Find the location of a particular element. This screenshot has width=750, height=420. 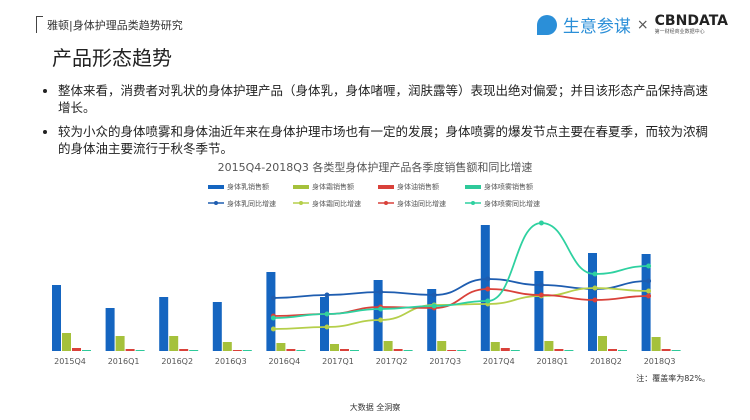

logo-right-sub: 第一财经商业数据中心 is located at coordinates (679, 32).